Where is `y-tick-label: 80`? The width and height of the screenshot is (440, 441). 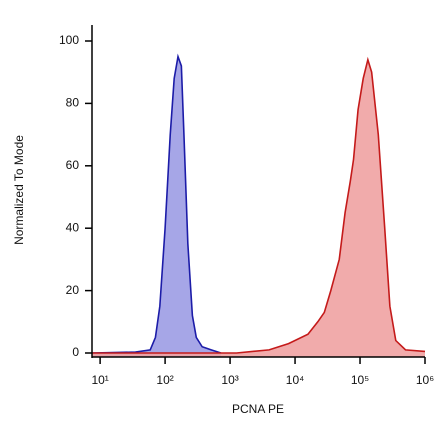
y-tick-label: 80 is located at coordinates (73, 103).